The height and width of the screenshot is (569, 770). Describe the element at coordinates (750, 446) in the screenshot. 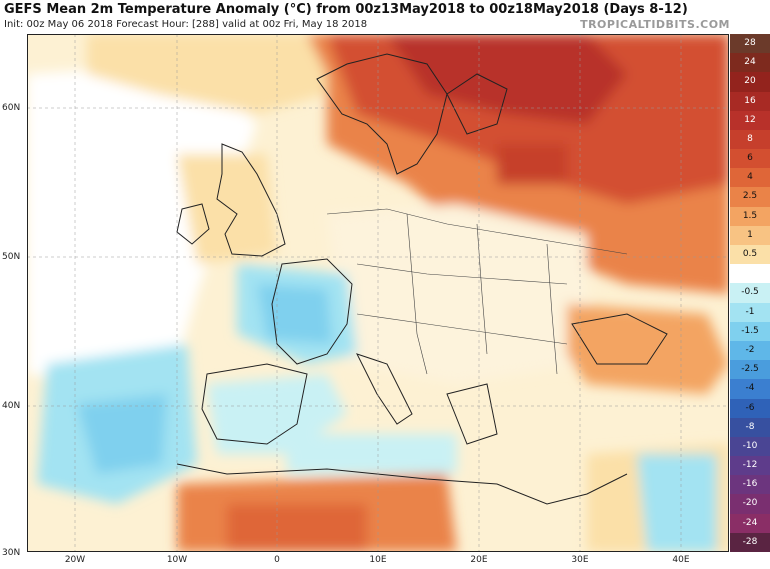

I see `colorbar-cell: -10` at that location.